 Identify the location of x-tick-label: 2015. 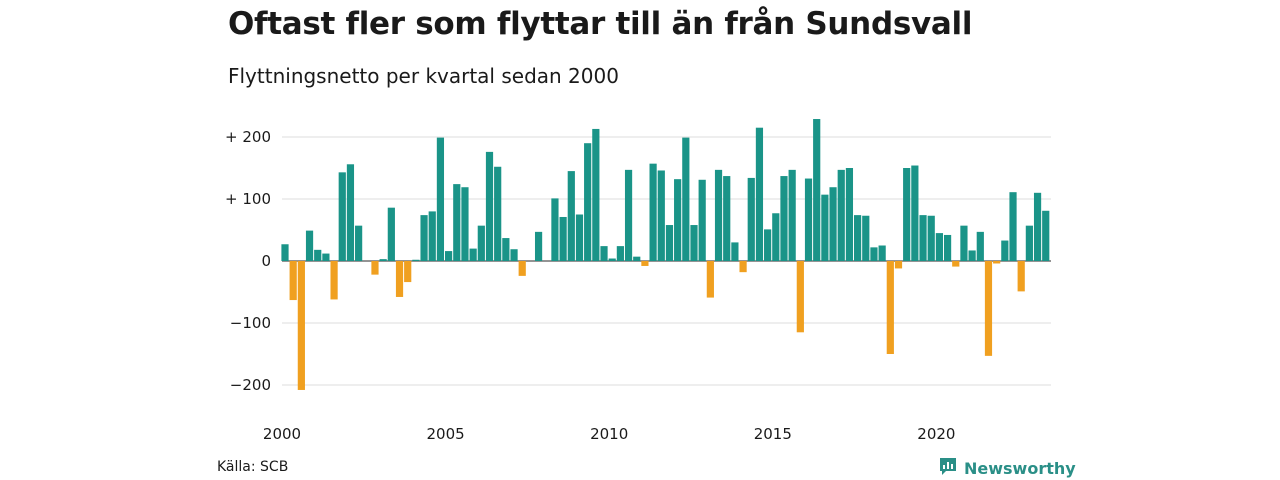
(773, 434).